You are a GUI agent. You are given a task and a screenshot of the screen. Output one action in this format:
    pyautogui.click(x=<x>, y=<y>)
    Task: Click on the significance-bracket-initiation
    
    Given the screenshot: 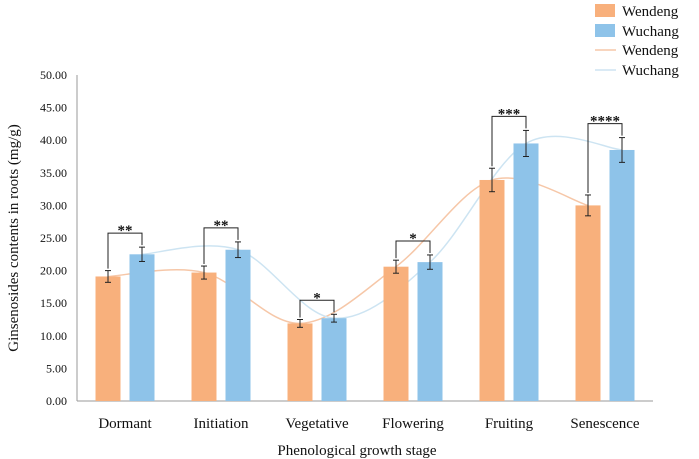 What is the action you would take?
    pyautogui.click(x=221, y=246)
    